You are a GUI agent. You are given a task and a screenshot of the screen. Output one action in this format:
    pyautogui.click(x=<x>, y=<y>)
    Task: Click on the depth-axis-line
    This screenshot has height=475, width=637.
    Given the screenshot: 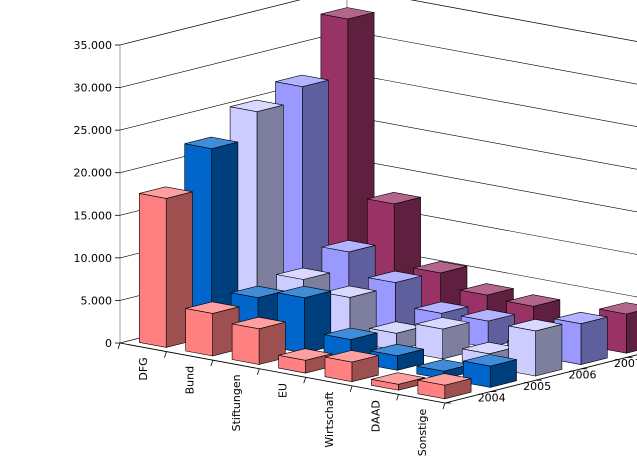 What is the action you would take?
    pyautogui.click(x=540, y=379)
    